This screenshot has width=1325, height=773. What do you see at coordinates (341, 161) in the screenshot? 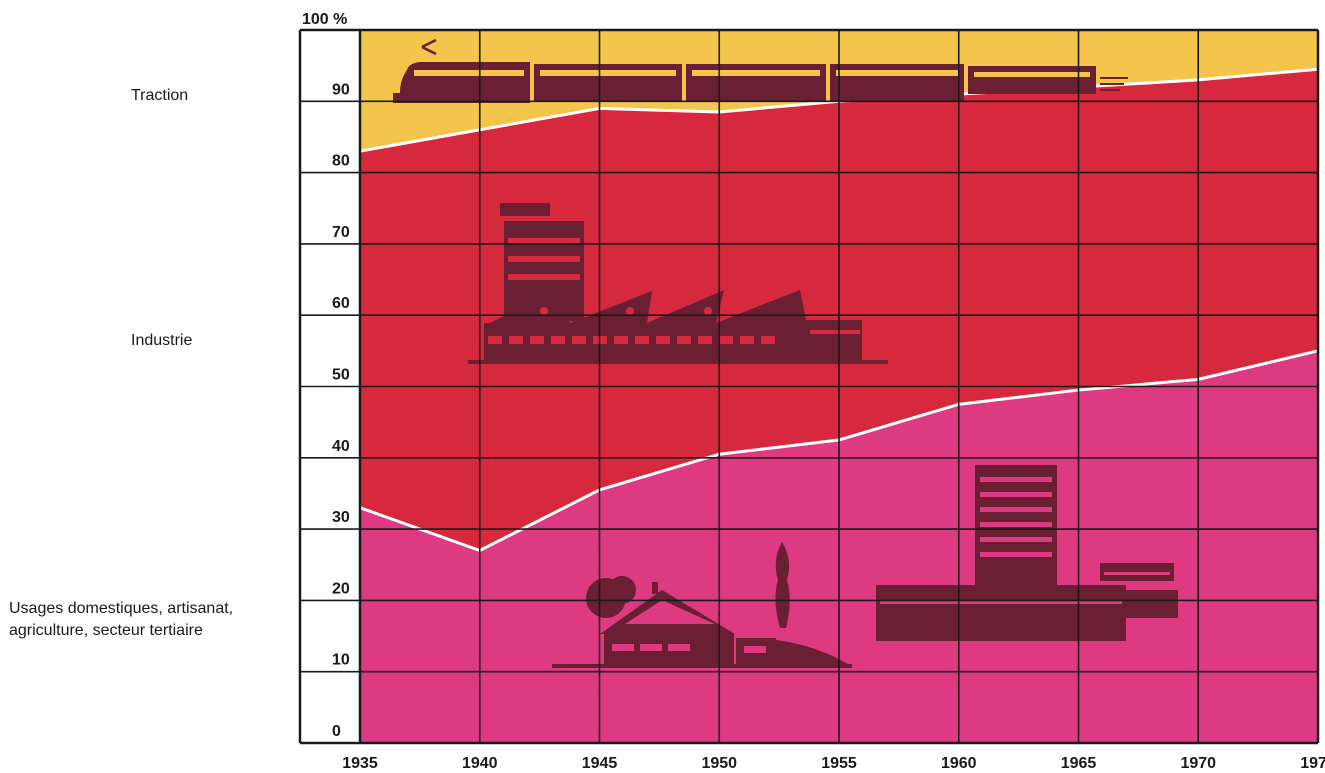
I see `y-tick-label: 80` at bounding box center [341, 161].